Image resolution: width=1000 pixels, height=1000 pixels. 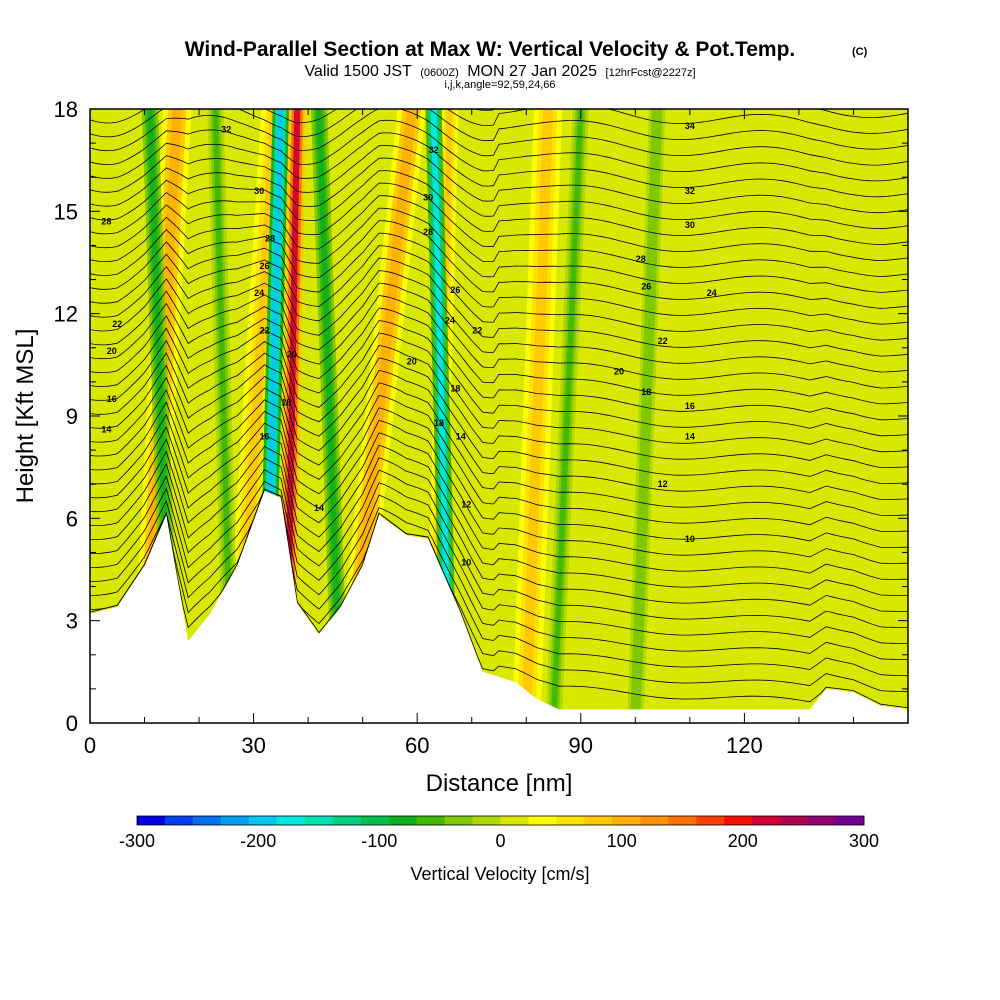 I want to click on colorbar-label: Vertical Velocity [cm/s], so click(x=499, y=874).